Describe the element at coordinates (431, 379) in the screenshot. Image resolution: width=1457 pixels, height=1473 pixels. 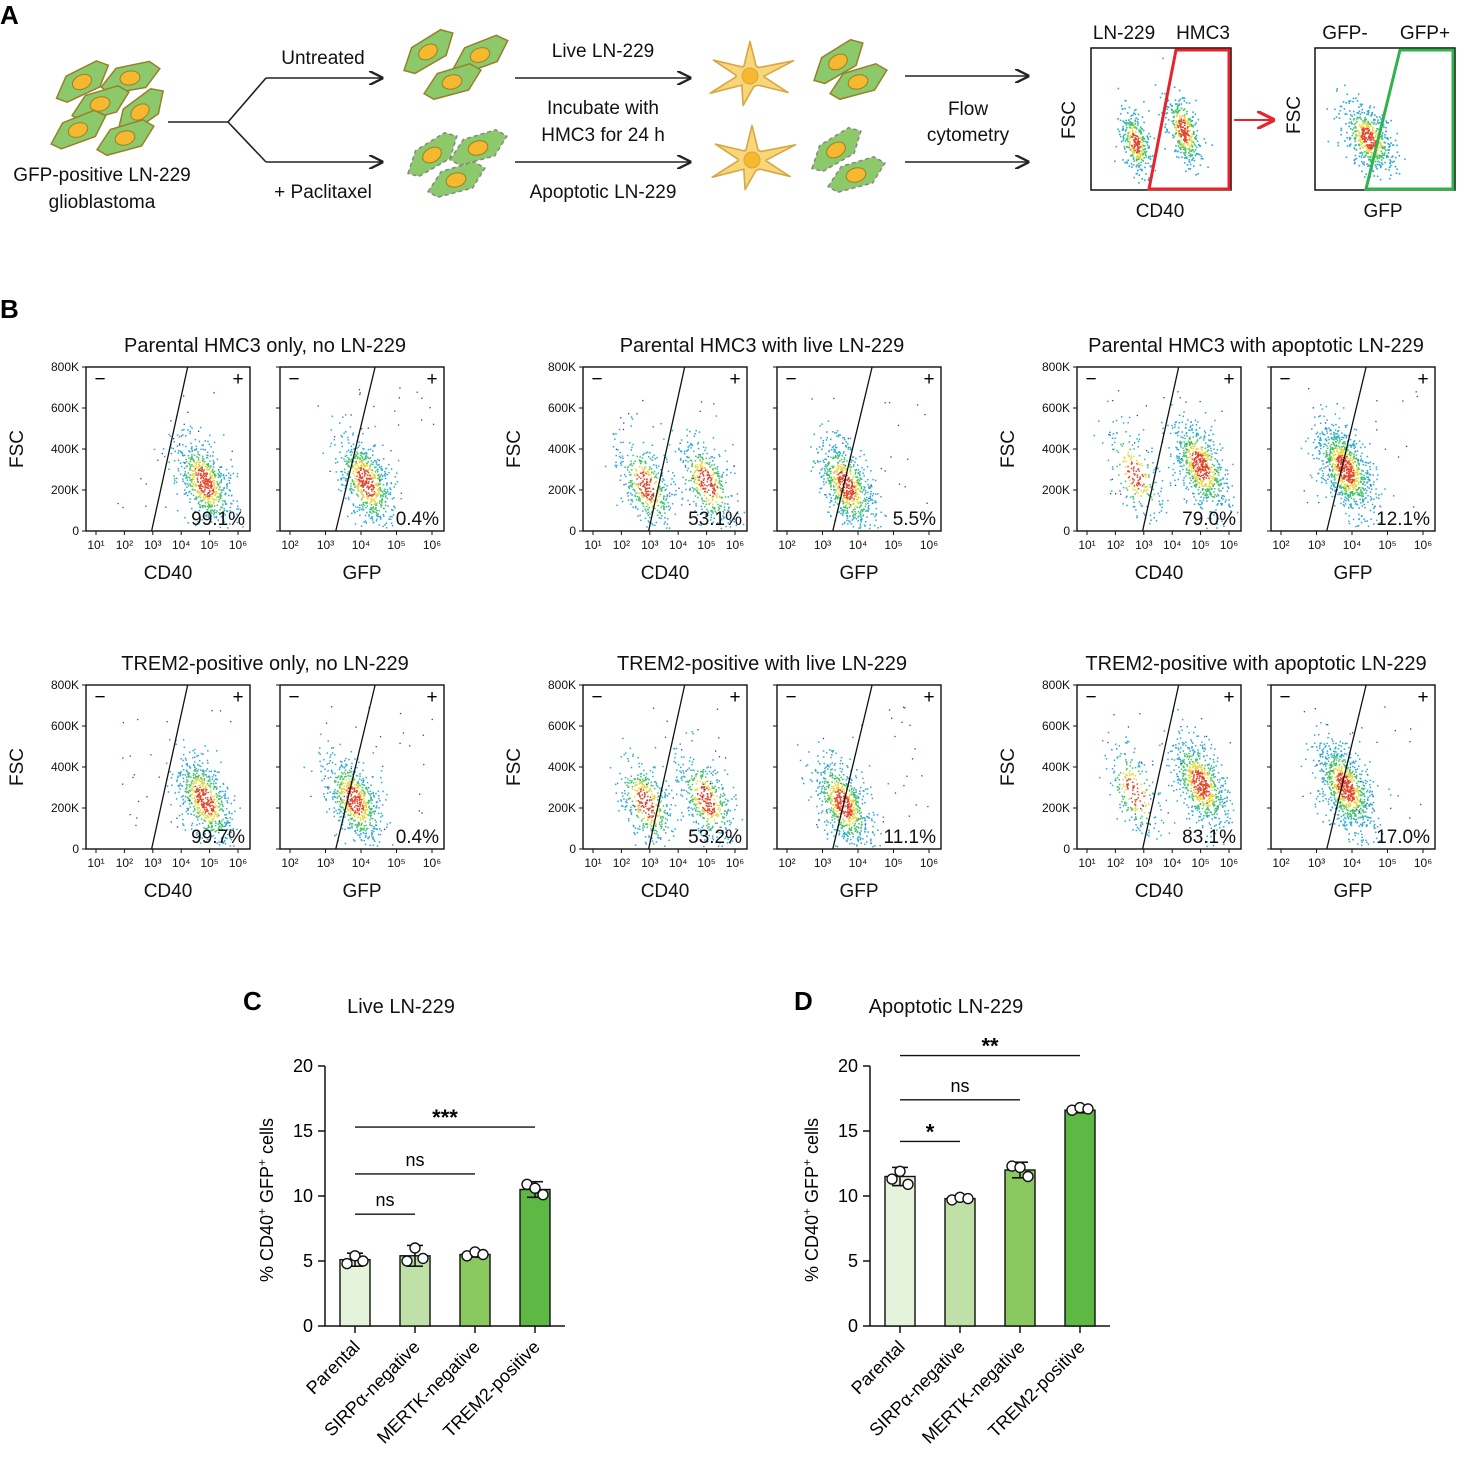
I see `gate-positive-sign: +` at that location.